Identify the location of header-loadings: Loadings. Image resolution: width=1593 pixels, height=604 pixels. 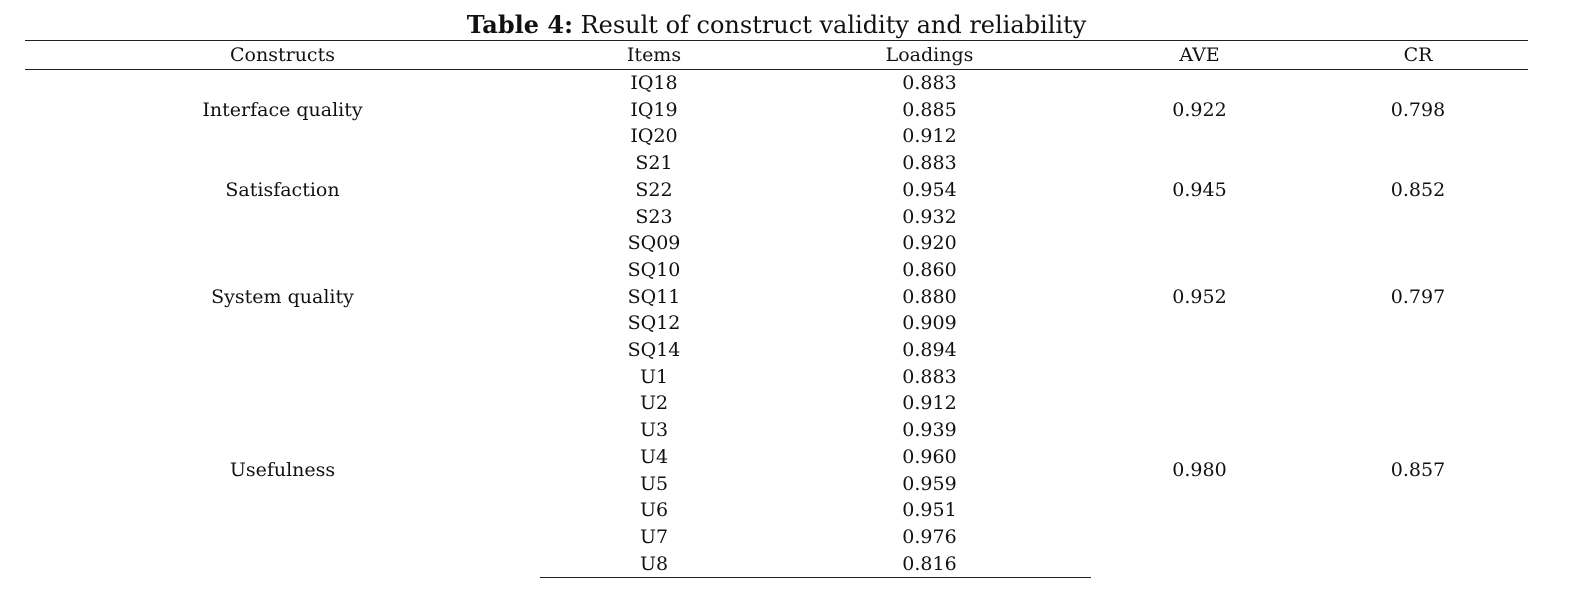
(929, 55).